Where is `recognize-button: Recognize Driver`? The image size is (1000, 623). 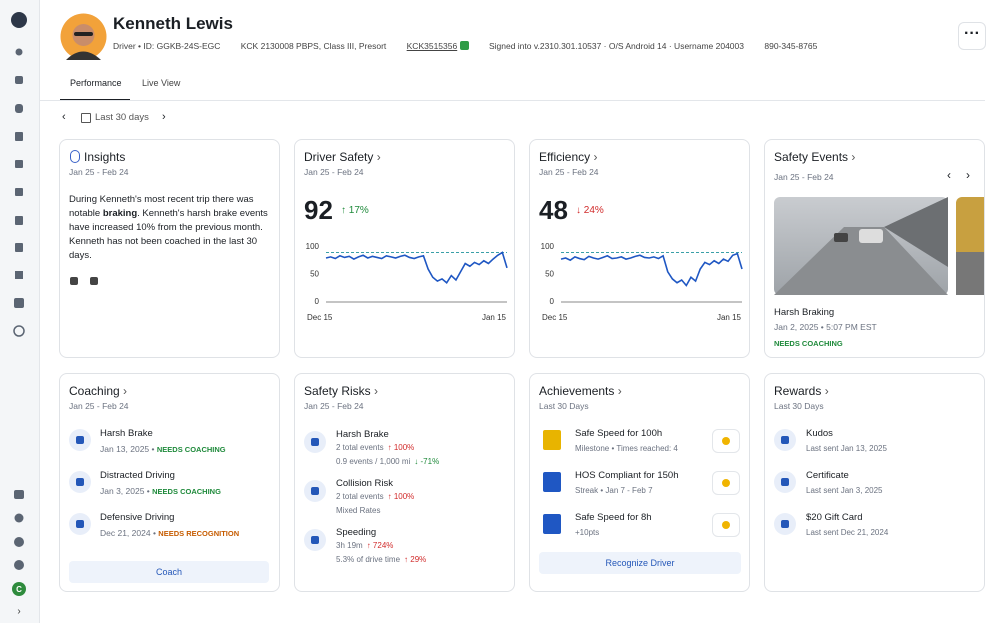
recognize-button: Recognize Driver is located at coordinates (640, 563).